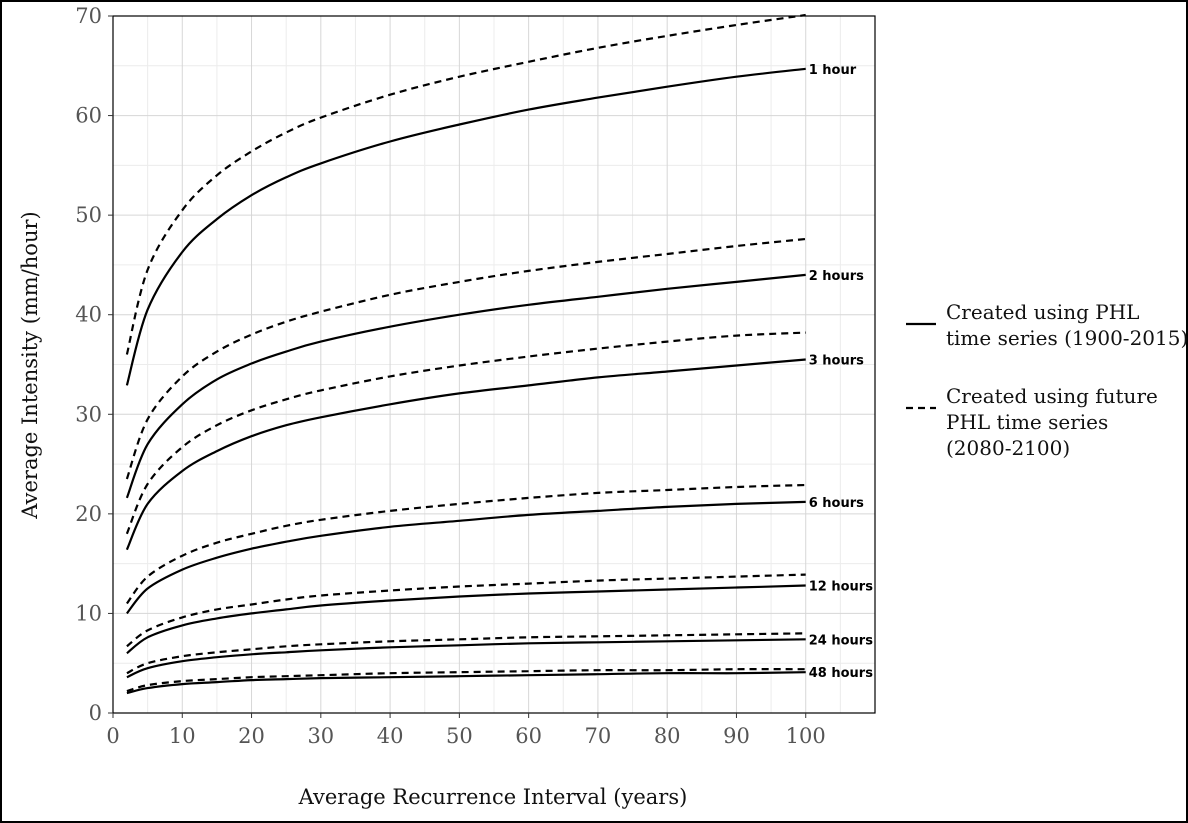 This screenshot has height=823, width=1188. What do you see at coordinates (459, 736) in the screenshot?
I see `x-tick-label: 50` at bounding box center [459, 736].